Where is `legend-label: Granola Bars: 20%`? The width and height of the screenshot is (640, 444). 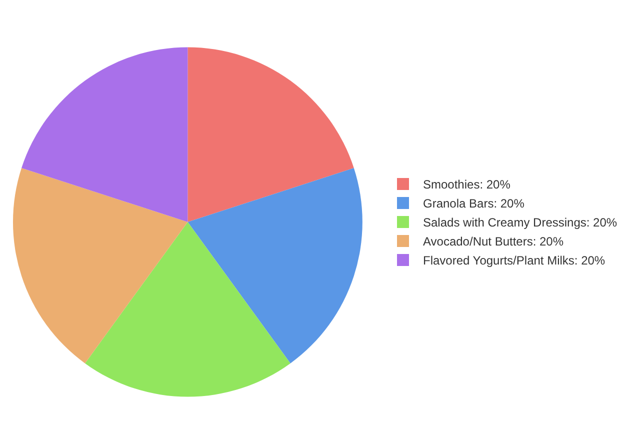
legend-label: Granola Bars: 20% is located at coordinates (474, 203).